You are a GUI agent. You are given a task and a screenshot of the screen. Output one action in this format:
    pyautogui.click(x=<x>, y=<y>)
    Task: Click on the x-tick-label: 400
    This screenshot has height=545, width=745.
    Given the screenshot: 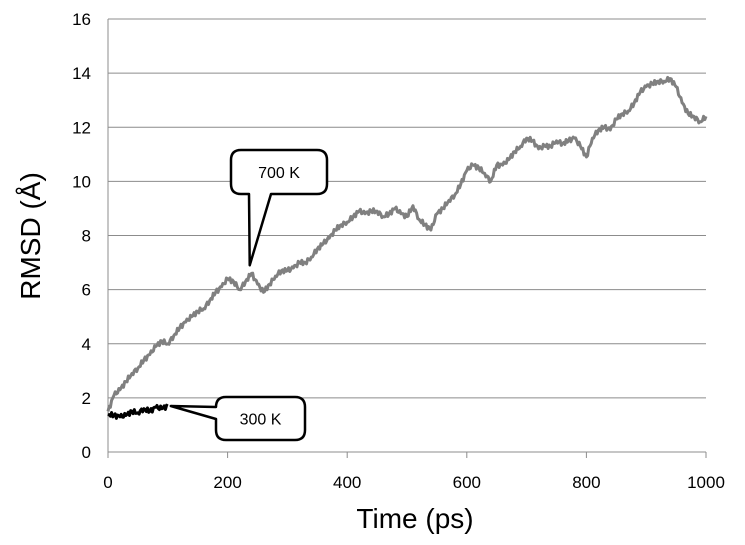 What is the action you would take?
    pyautogui.click(x=347, y=482)
    